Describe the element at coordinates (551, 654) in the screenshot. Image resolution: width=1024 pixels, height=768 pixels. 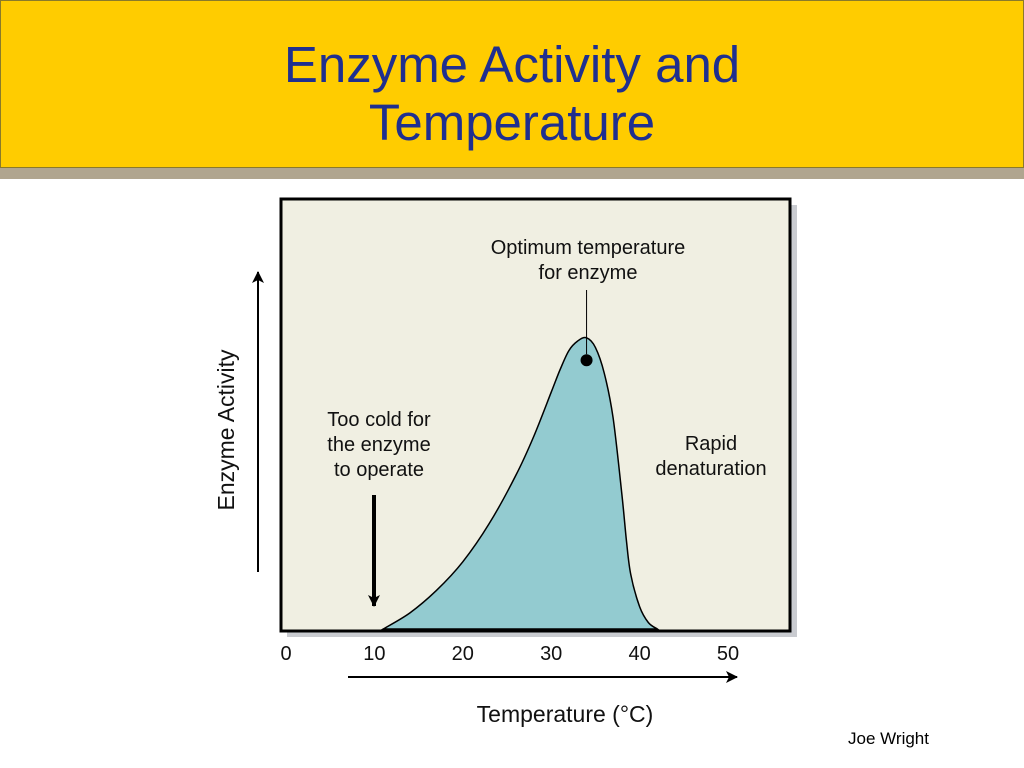
I see `x-tick-label: 30` at that location.